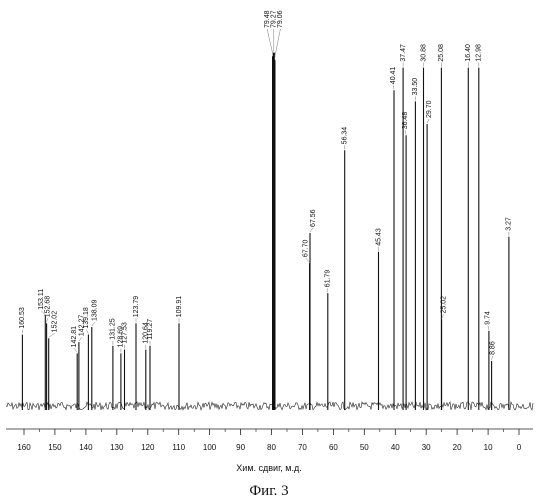  Describe the element at coordinates (150, 329) in the screenshot. I see `peak-label: 119.27` at that location.